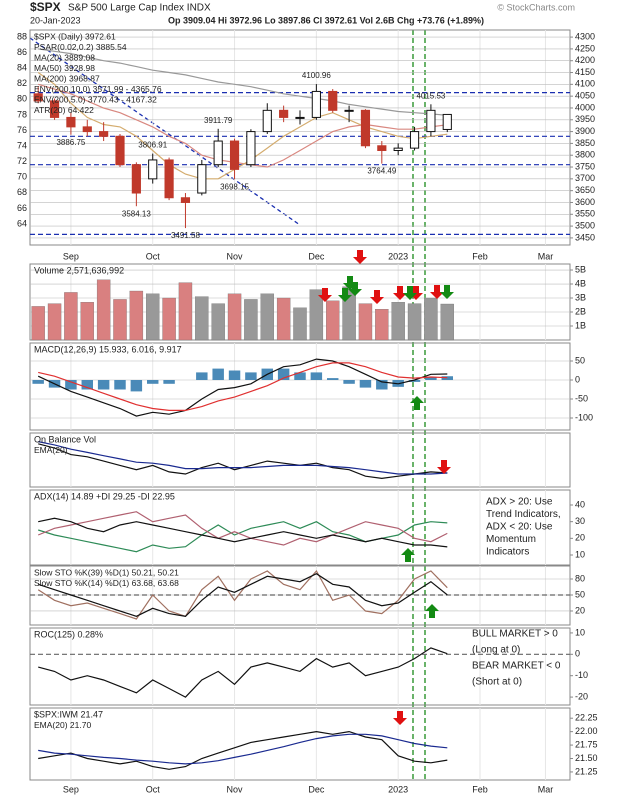 This screenshot has width=620, height=800. What do you see at coordinates (62, 725) in the screenshot?
I see `legend-entry: EMA(20) 21.70` at bounding box center [62, 725].